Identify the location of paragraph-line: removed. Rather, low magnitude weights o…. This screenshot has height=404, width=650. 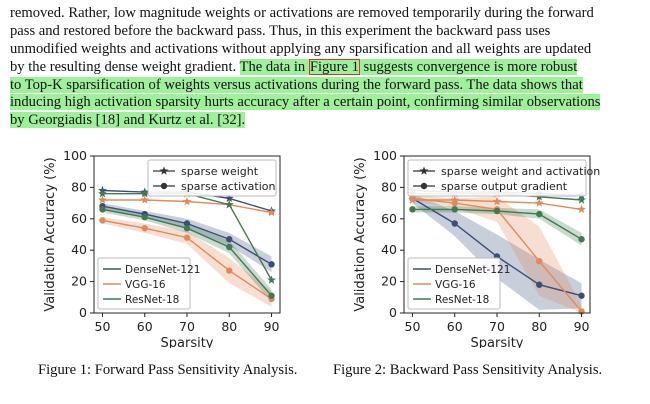
(302, 13).